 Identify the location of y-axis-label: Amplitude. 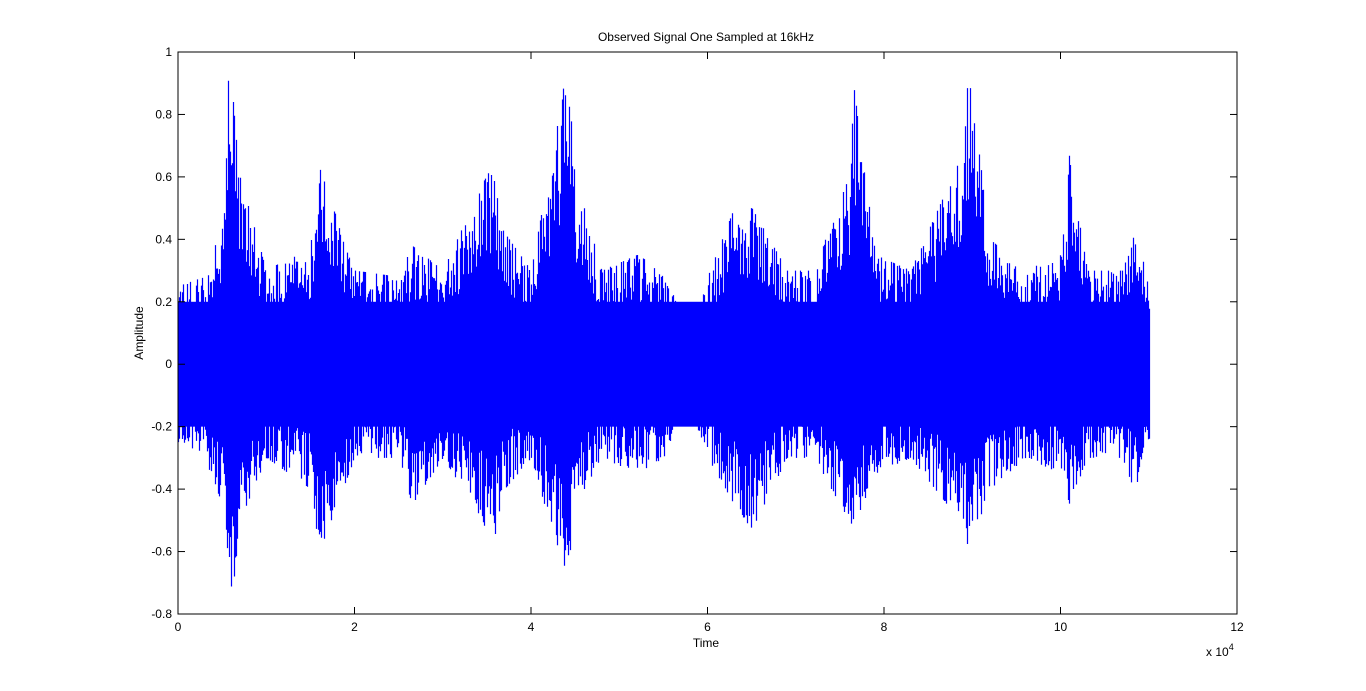
(139, 333).